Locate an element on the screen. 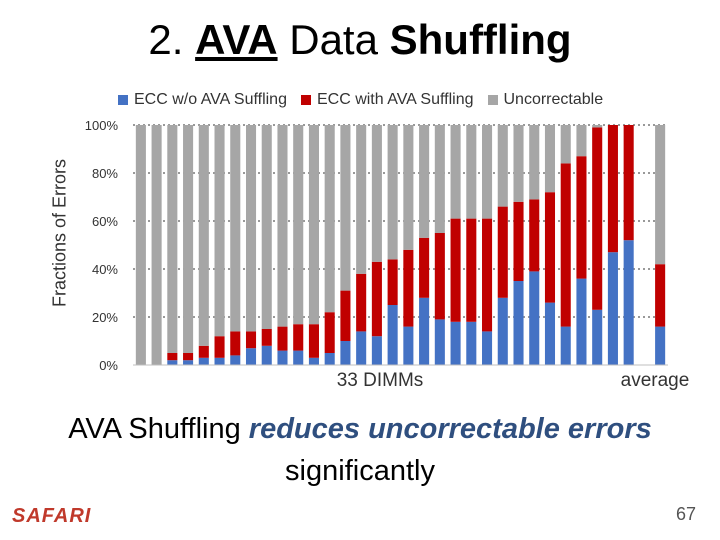 Image resolution: width=720 pixels, height=540 pixels. title-ava: AVA is located at coordinates (236, 39).